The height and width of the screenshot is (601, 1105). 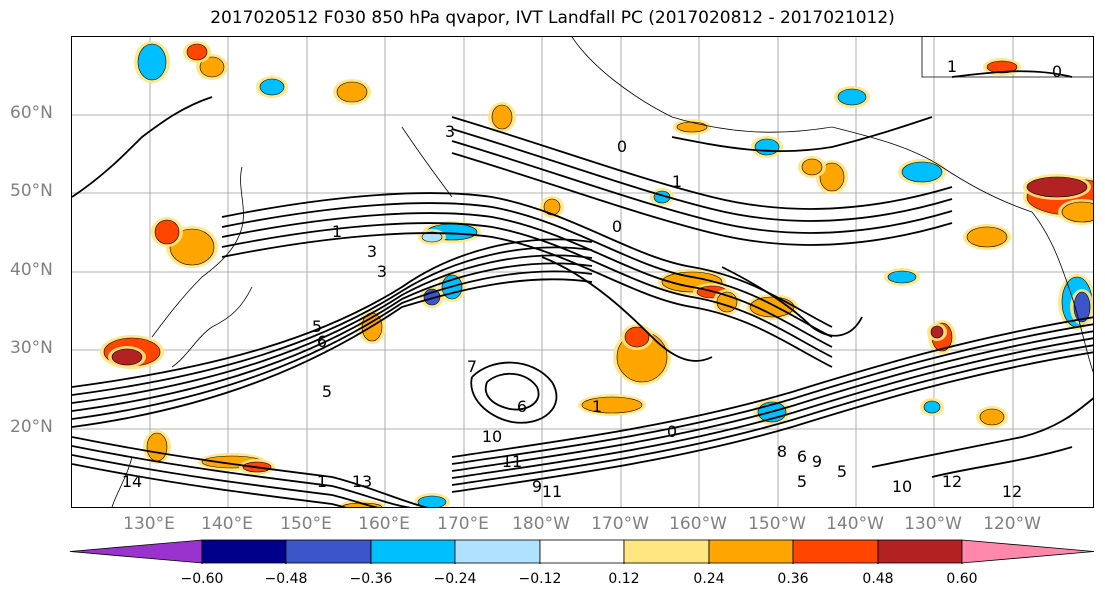 What do you see at coordinates (793, 579) in the screenshot?
I see `colorbar-tick-label: 0.36` at bounding box center [793, 579].